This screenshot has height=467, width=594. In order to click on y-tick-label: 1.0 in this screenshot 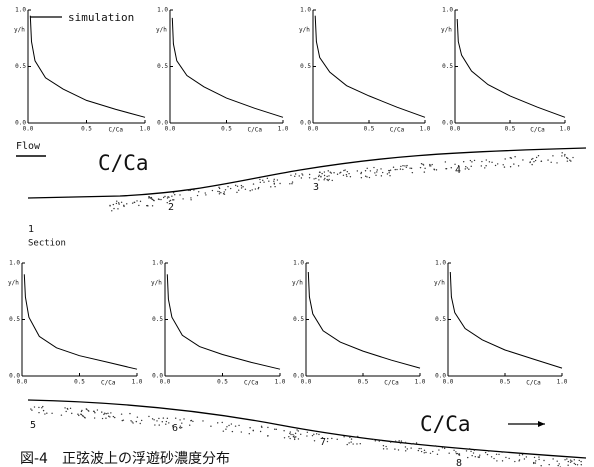, I will do `click(157, 263)`.